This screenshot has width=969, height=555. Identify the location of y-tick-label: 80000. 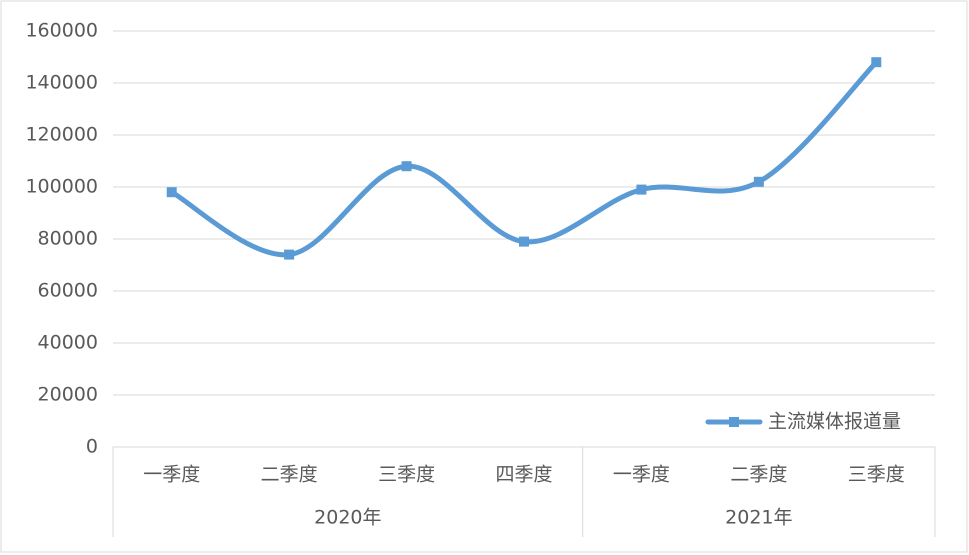
(68, 239).